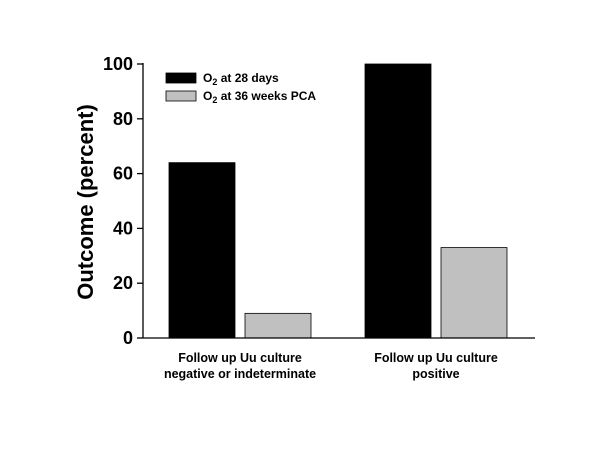  What do you see at coordinates (123, 201) in the screenshot?
I see `y-axis: 0 20 40 60 80 100` at bounding box center [123, 201].